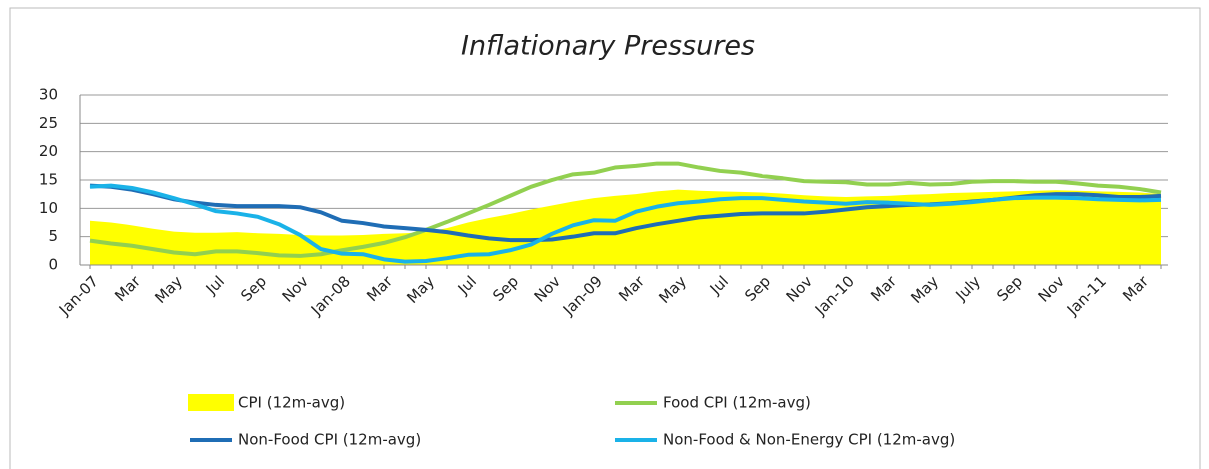  Describe the element at coordinates (211, 402) in the screenshot. I see `legend-swatch` at that location.